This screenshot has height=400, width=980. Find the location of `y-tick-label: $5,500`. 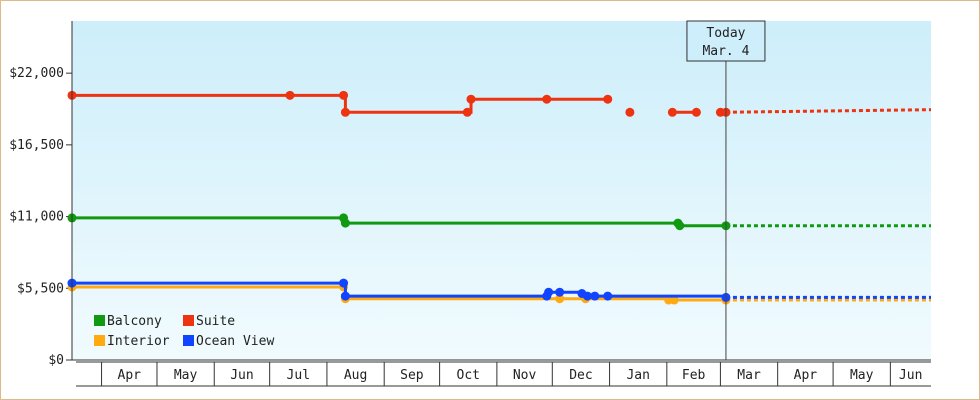

y-tick-label: $5,500 is located at coordinates (40, 288).